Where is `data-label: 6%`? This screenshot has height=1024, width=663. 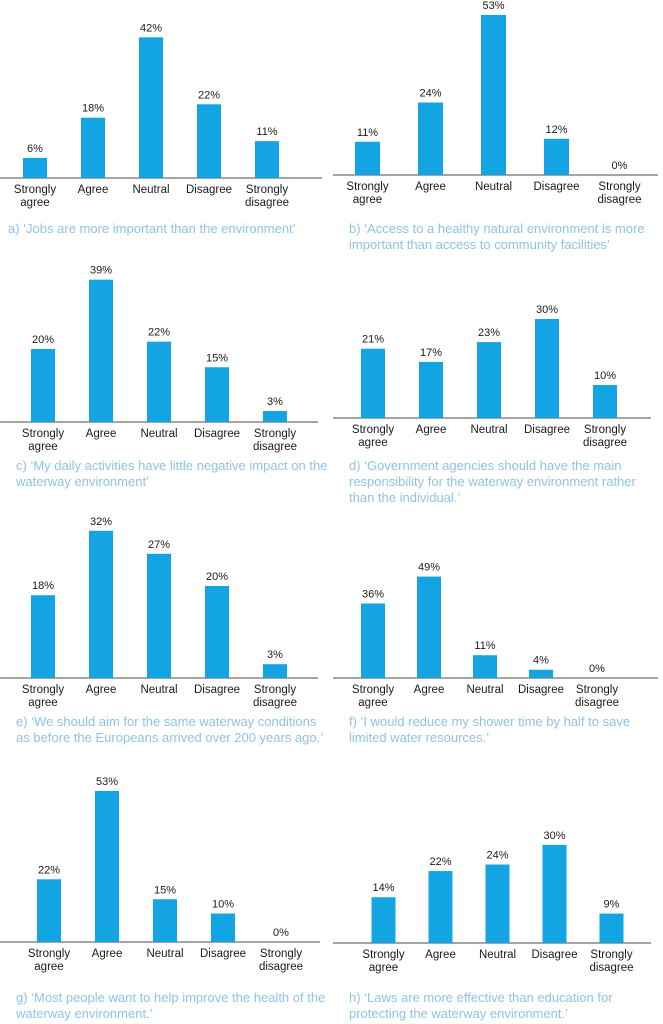 data-label: 6% is located at coordinates (35, 149).